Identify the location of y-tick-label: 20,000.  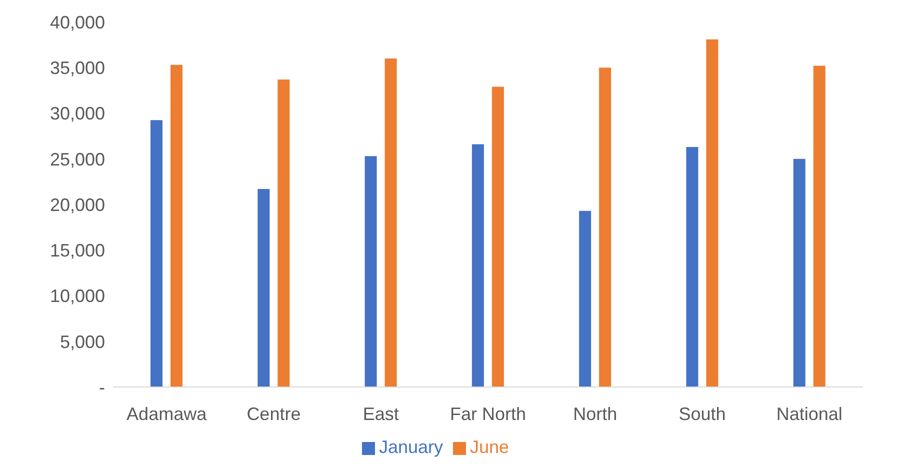
(77, 204).